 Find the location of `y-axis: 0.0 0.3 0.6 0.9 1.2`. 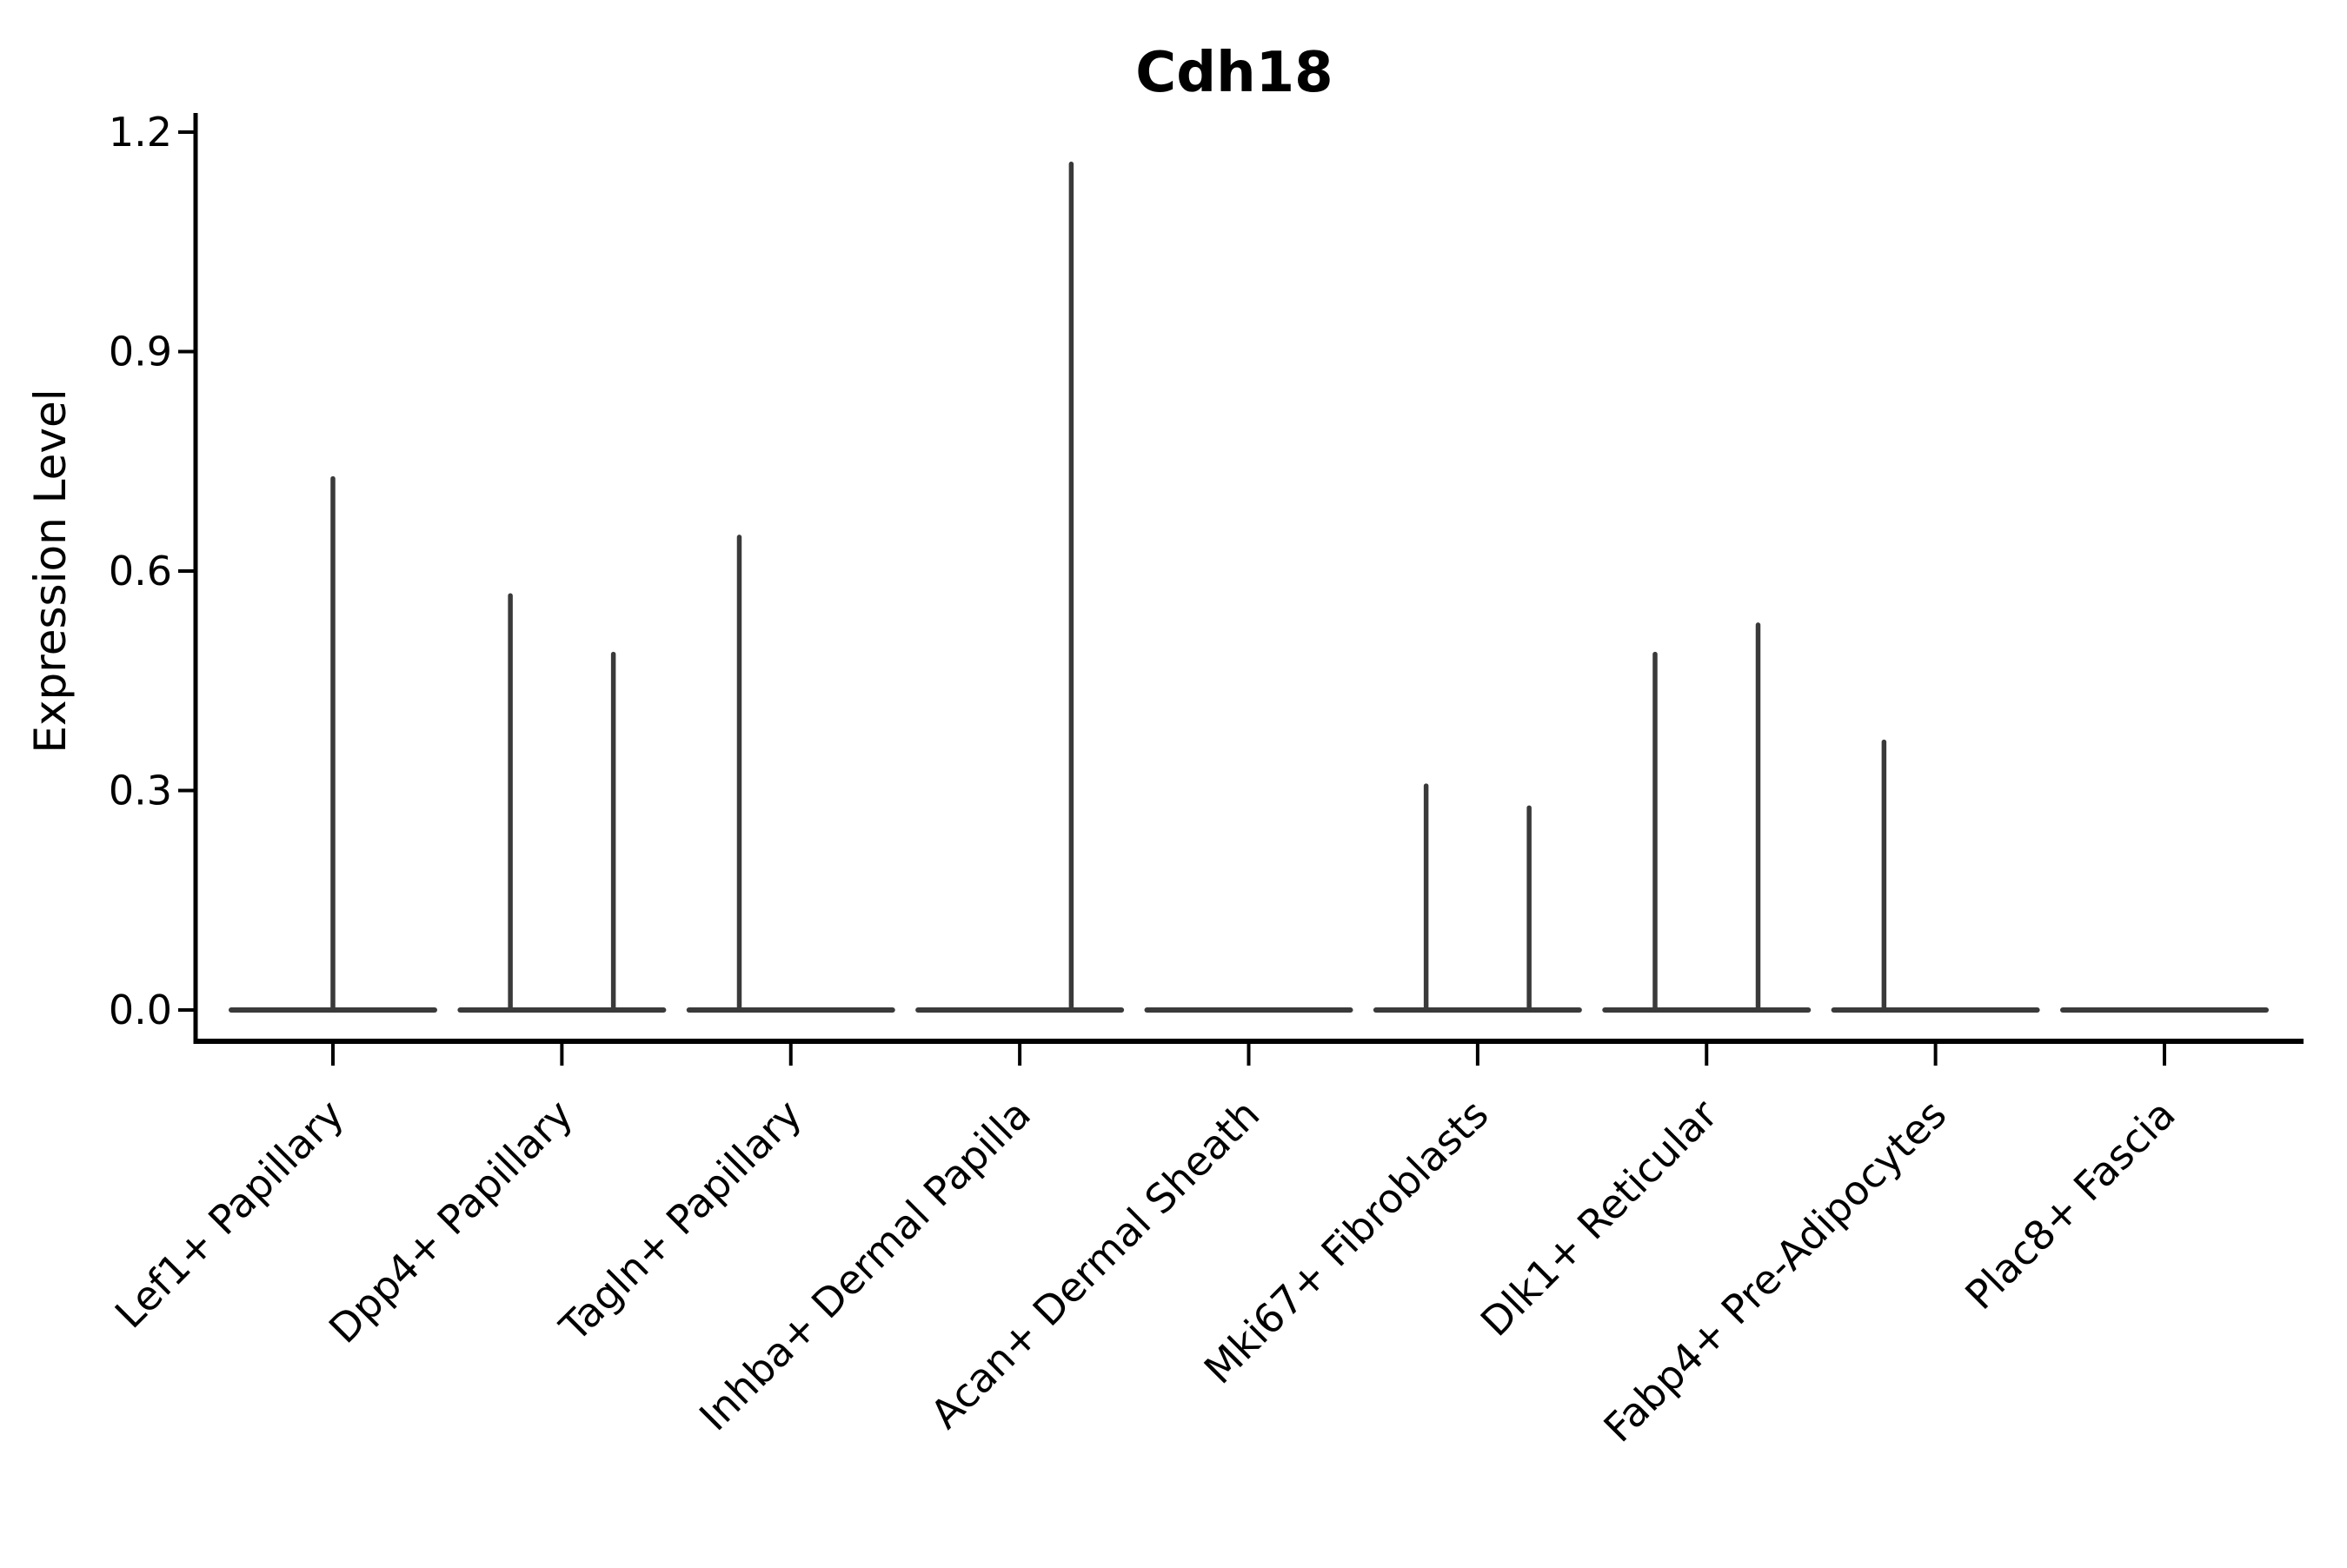

y-axis: 0.0 0.3 0.6 0.9 1.2 is located at coordinates (153, 571).